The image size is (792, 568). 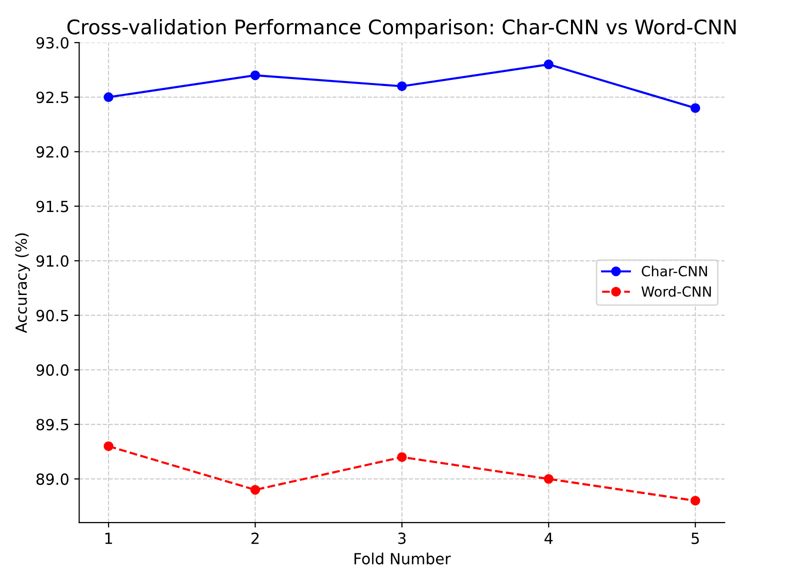 What do you see at coordinates (674, 271) in the screenshot?
I see `legend-label: Char-CNN` at bounding box center [674, 271].